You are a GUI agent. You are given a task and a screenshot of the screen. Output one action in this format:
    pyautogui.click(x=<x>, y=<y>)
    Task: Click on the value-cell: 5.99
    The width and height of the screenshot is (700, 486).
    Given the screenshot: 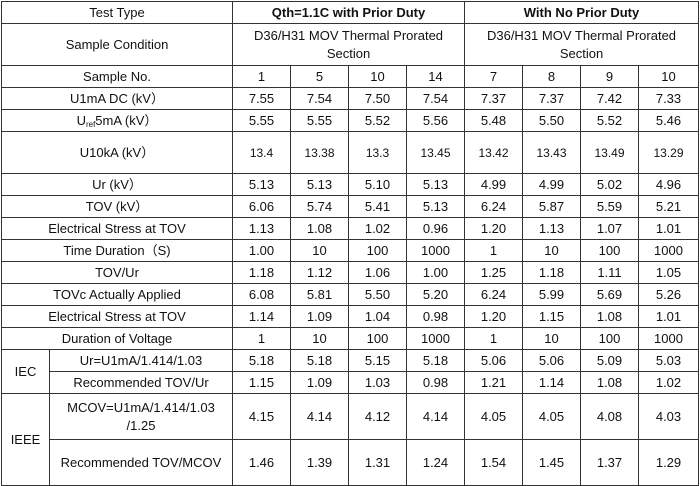 What is the action you would take?
    pyautogui.click(x=551, y=294)
    